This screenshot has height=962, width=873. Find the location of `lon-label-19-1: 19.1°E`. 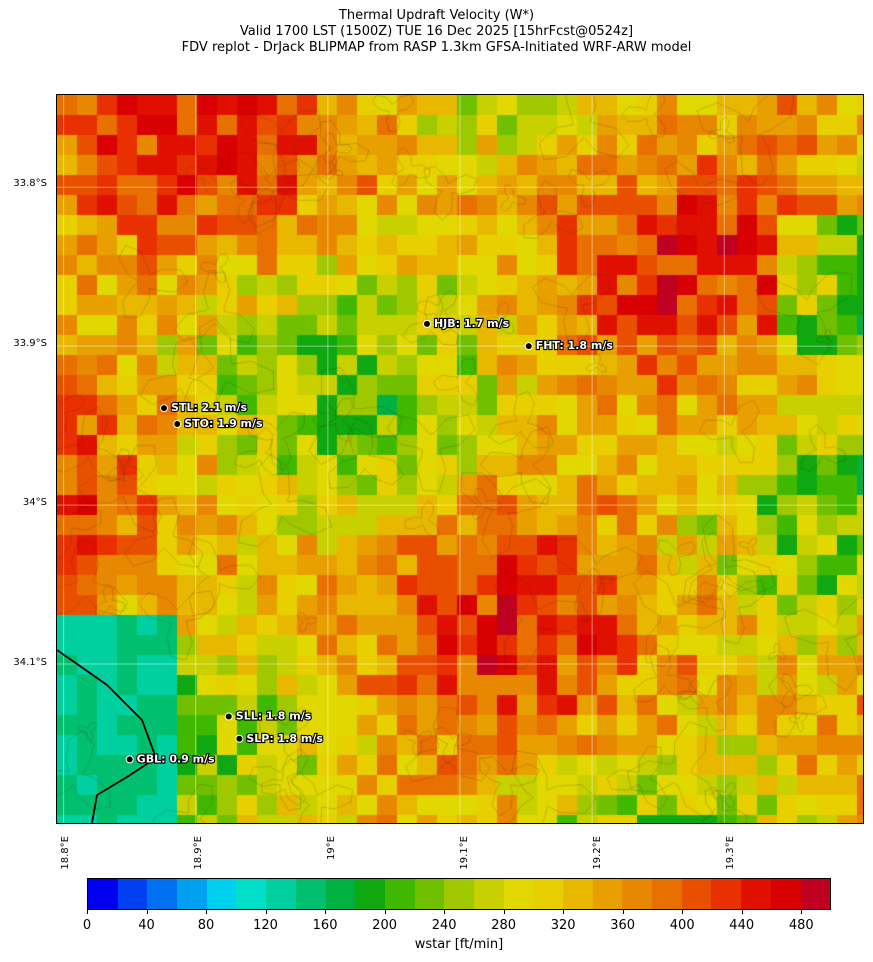

lon-label-19-1: 19.1°E is located at coordinates (464, 853).